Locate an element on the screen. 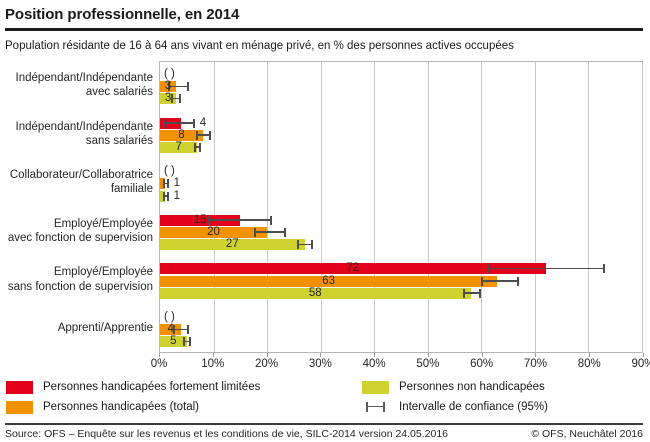 Image resolution: width=650 pixels, height=442 pixels. bar-row: 72 is located at coordinates (401, 268).